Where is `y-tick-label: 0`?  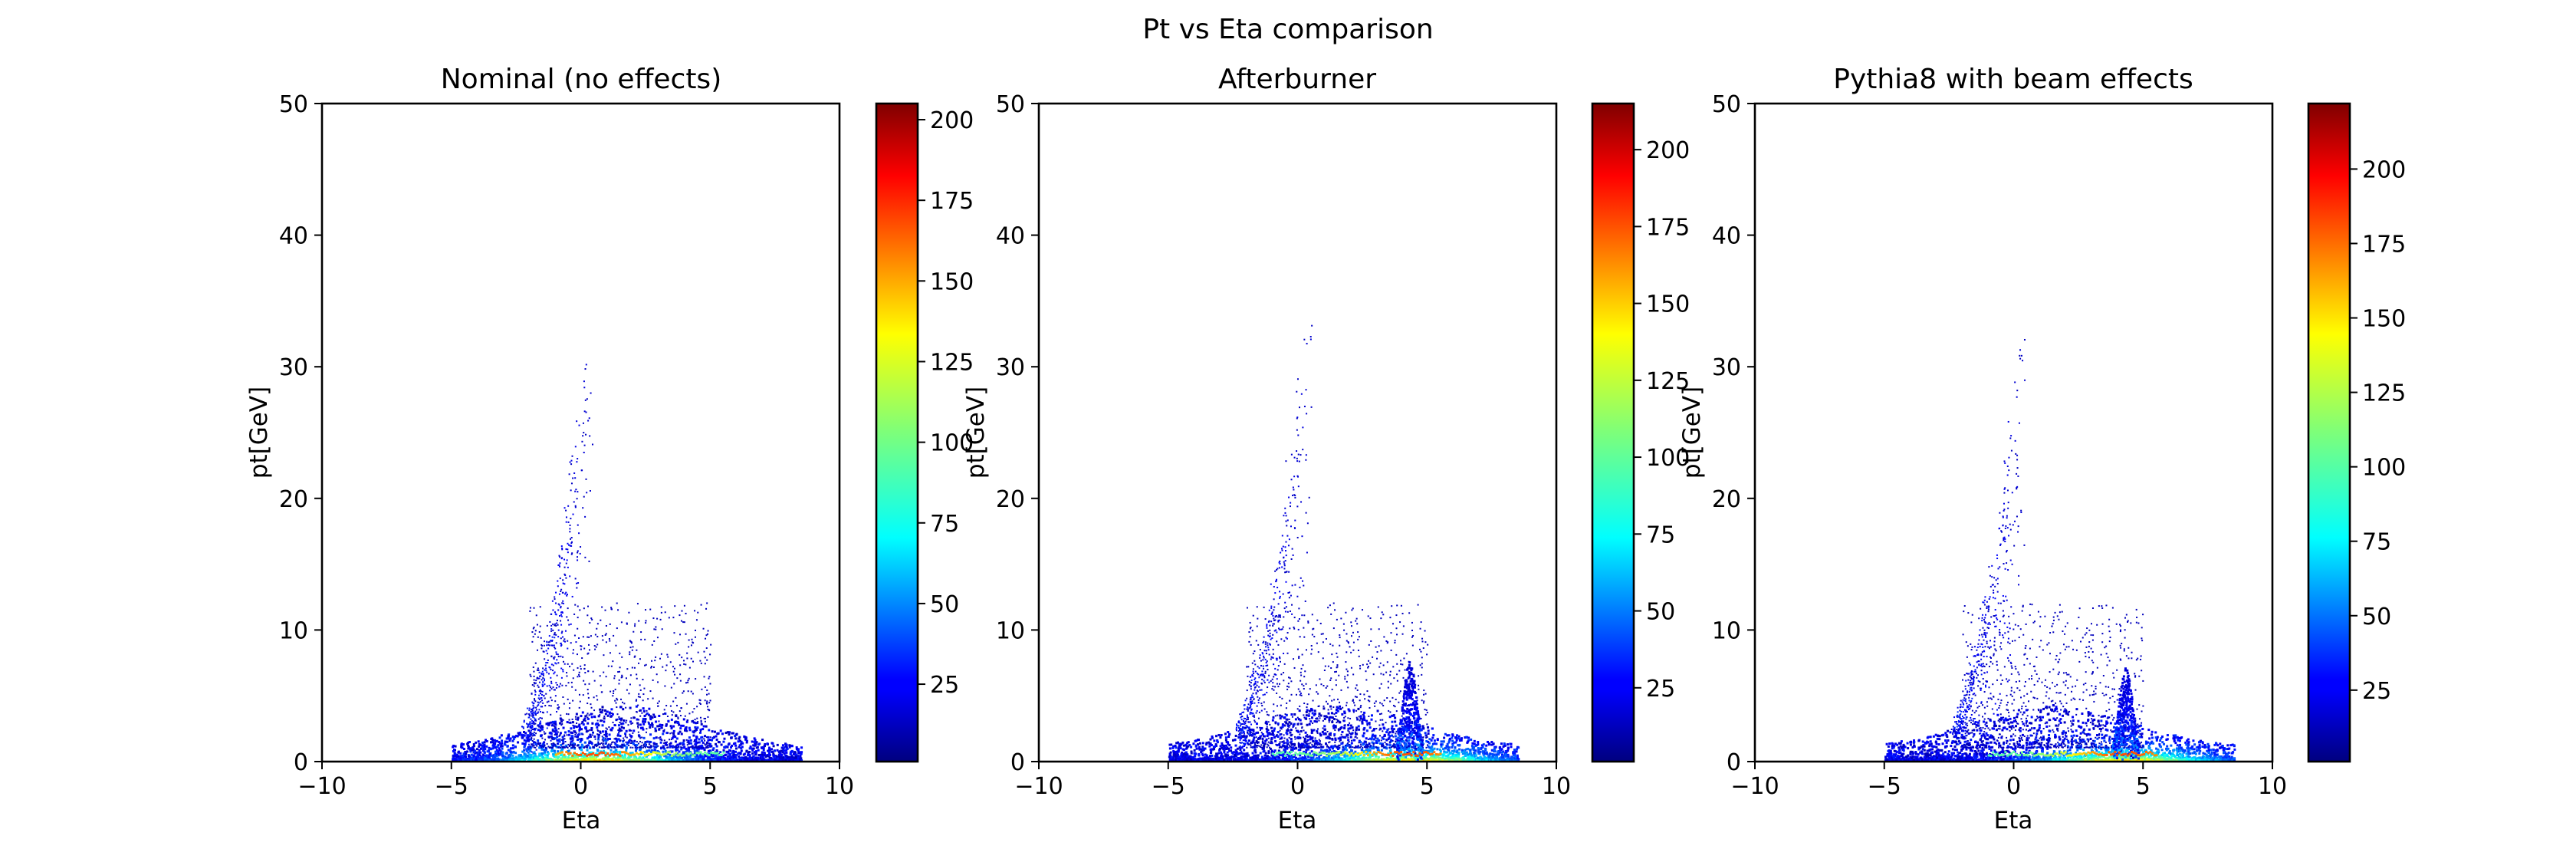
y-tick-label: 0 is located at coordinates (301, 762).